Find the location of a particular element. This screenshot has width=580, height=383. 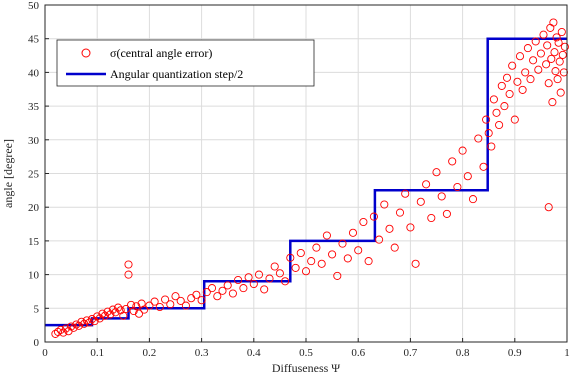

legend-label-scatter: σ(central angle error) is located at coordinates (161, 53).